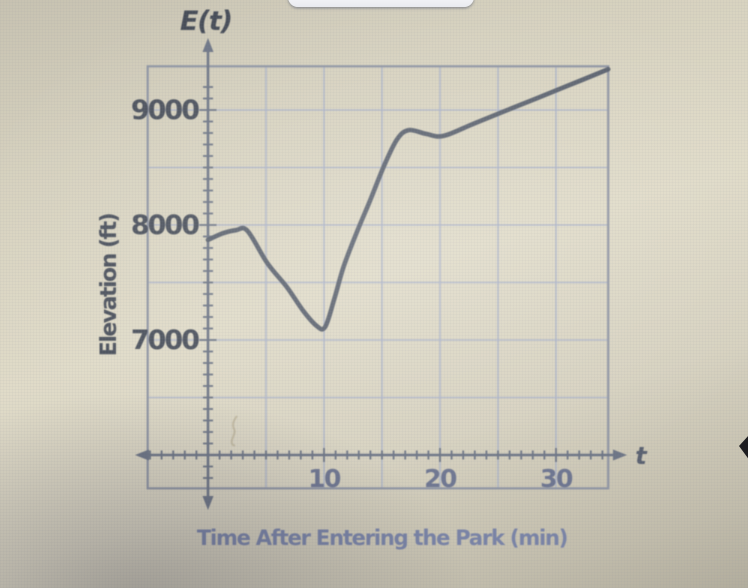 The image size is (748, 588). What do you see at coordinates (743, 447) in the screenshot?
I see `pointer-arrow-icon` at bounding box center [743, 447].